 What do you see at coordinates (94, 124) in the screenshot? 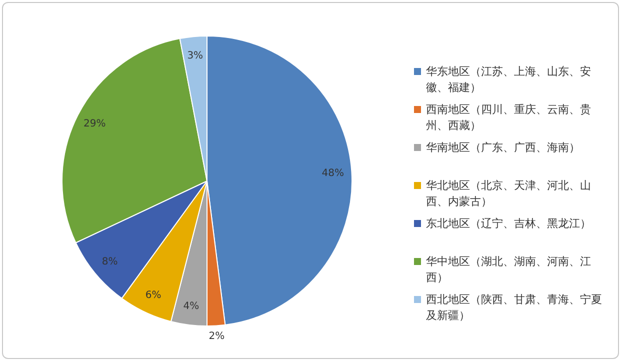
I see `data-label: 29%` at bounding box center [94, 124].